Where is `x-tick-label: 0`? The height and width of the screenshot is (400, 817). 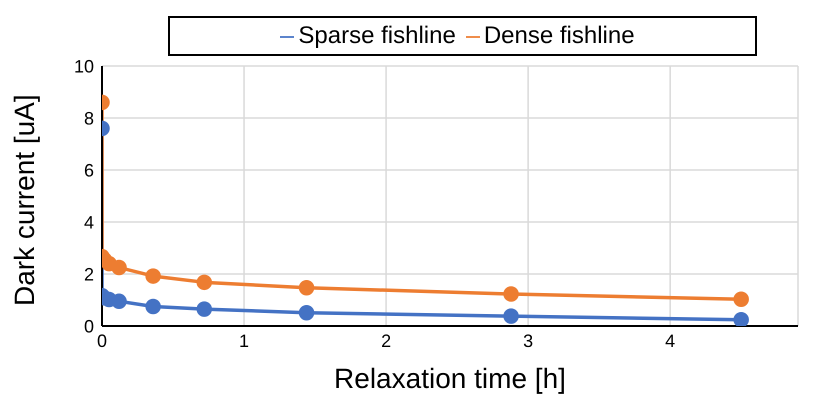
x-tick-label: 0 is located at coordinates (102, 340).